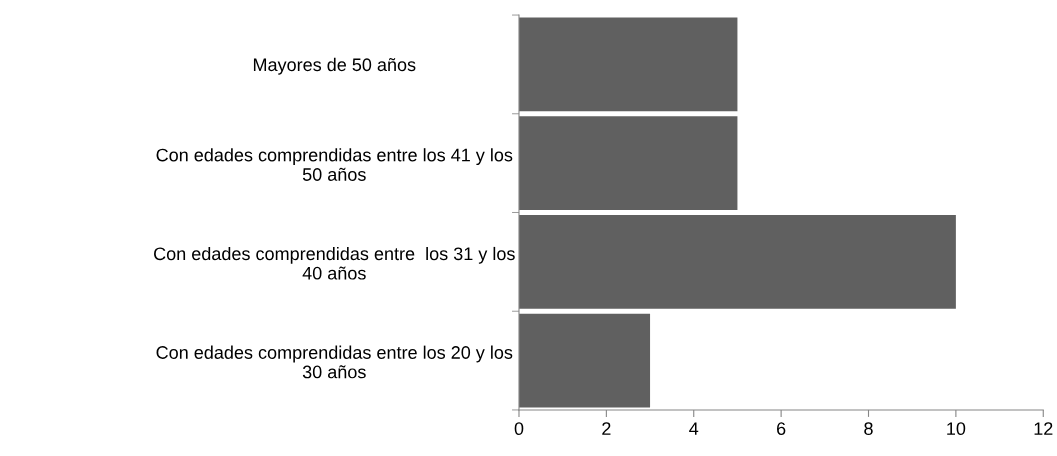  Describe the element at coordinates (334, 164) in the screenshot. I see `y-tick-label: Con edades comprendidas entre los 41 y los 50 años` at that location.